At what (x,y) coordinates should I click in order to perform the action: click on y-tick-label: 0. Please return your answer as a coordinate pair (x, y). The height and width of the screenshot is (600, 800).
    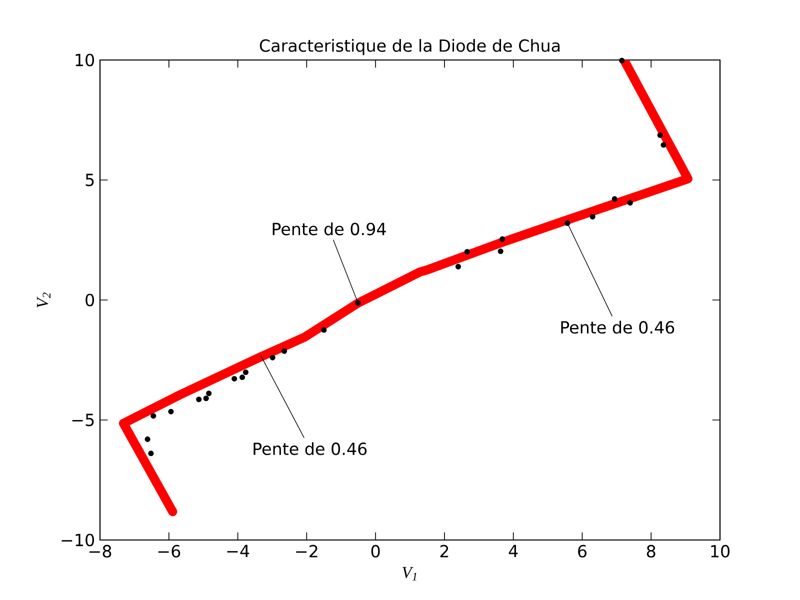
    Looking at the image, I should click on (90, 300).